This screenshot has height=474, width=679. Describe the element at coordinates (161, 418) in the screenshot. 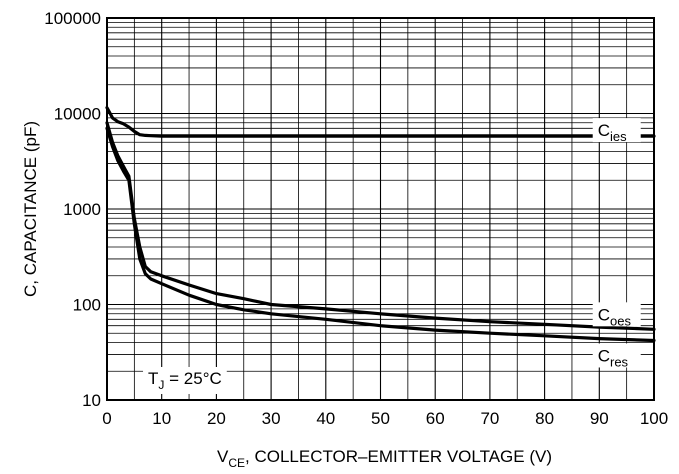

I see `x-tick-label: 10` at that location.